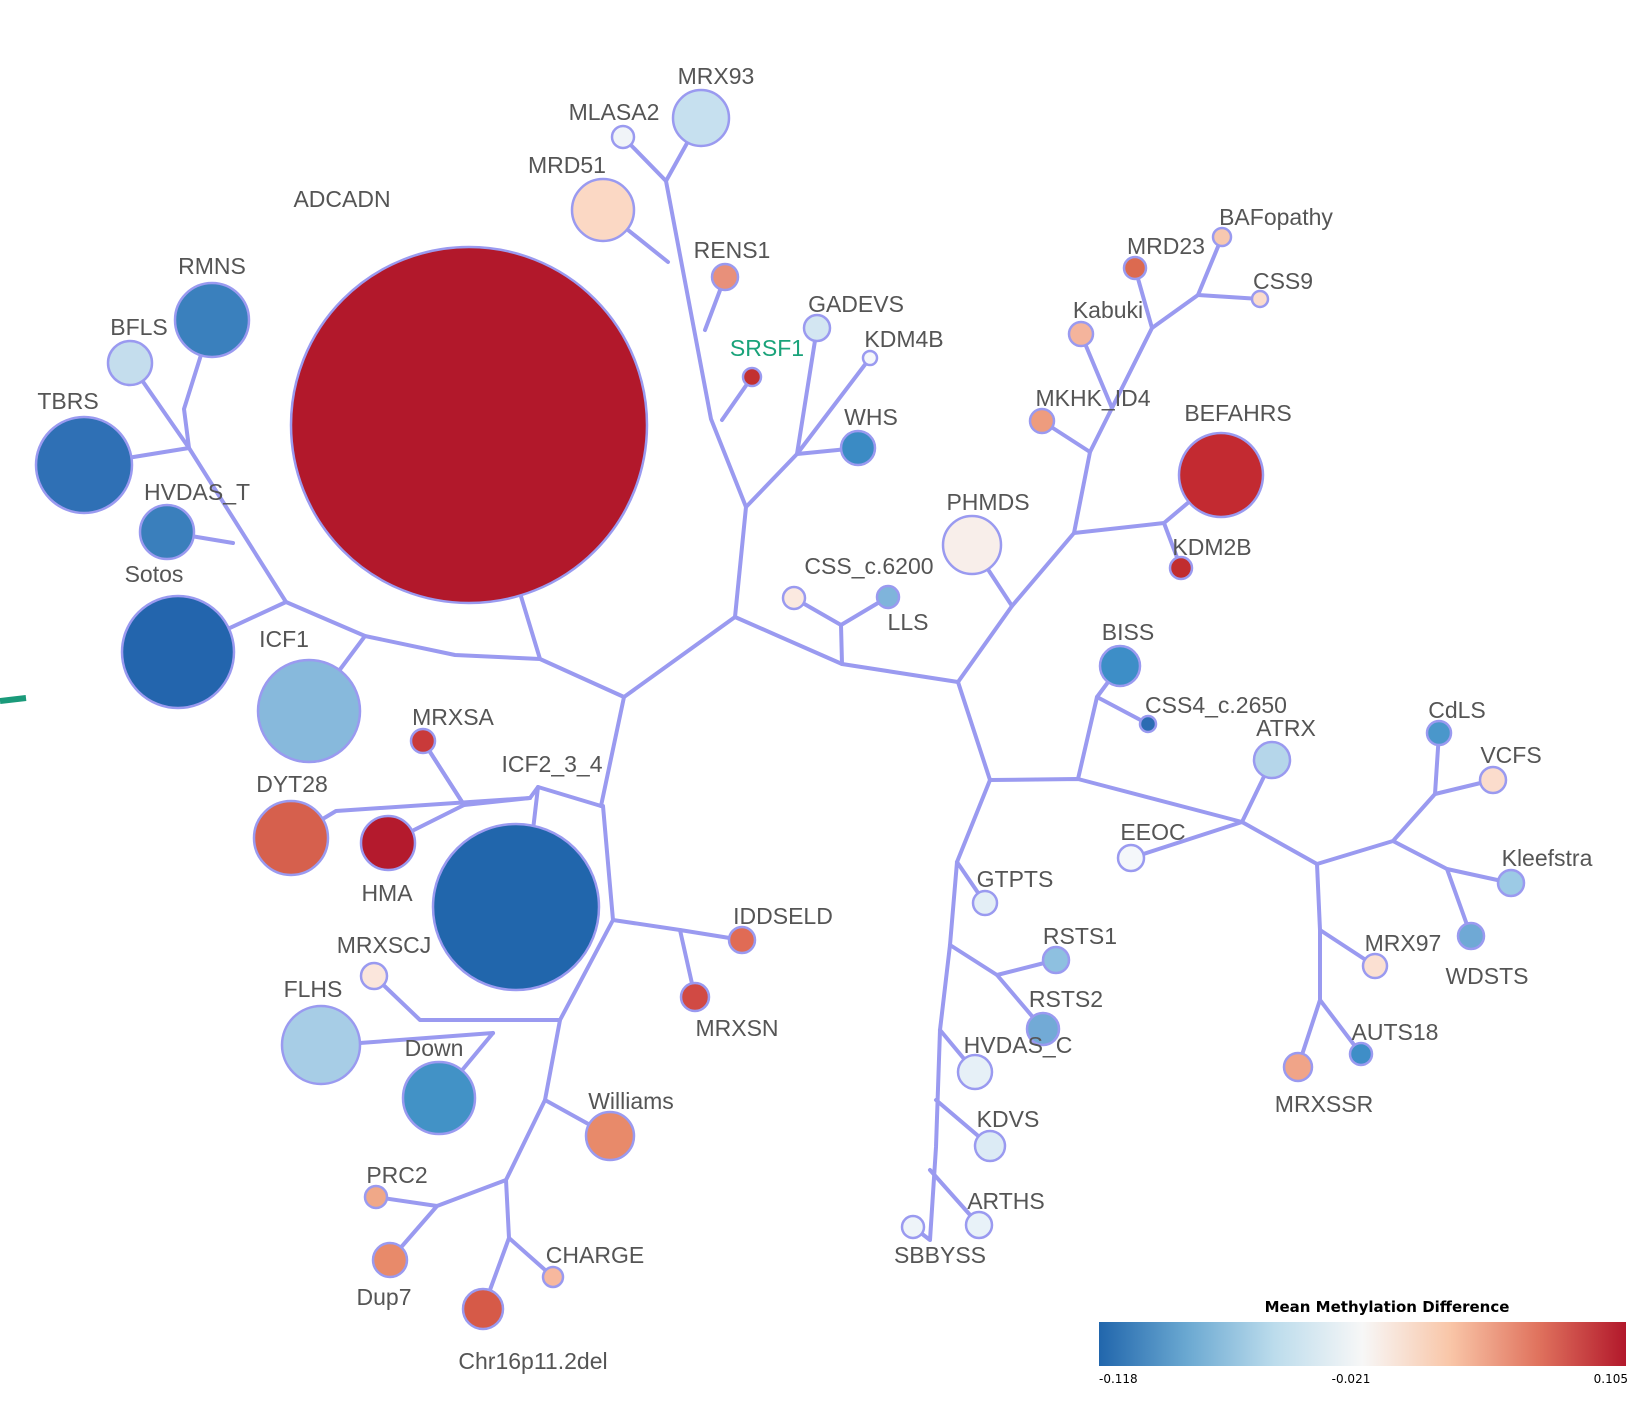 The image size is (1633, 1419). Describe the element at coordinates (1216, 705) in the screenshot. I see `node-label-css4-c-2650: CSS4_c.2650` at that location.